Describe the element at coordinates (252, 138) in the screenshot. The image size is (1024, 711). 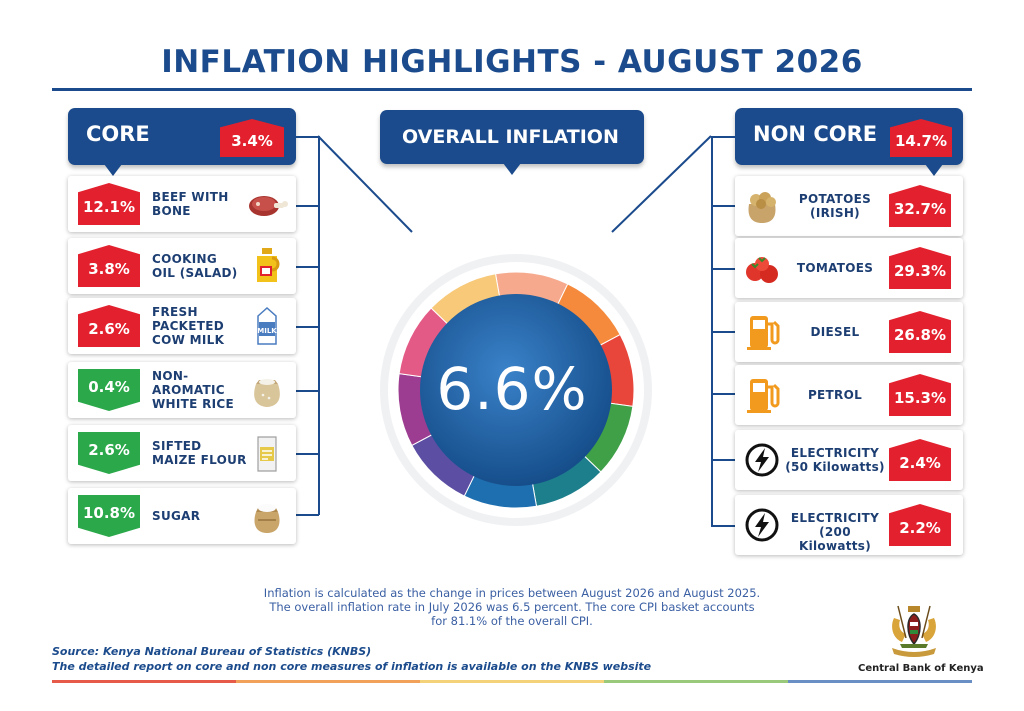
I see `core-value-badge: 3.4%` at that location.